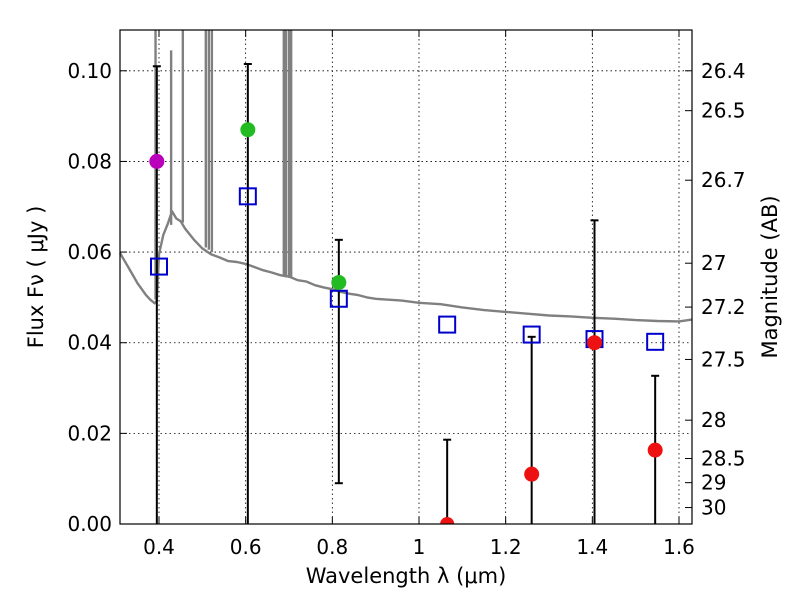  Describe the element at coordinates (89, 252) in the screenshot. I see `y-tick-label: 0.06` at that location.